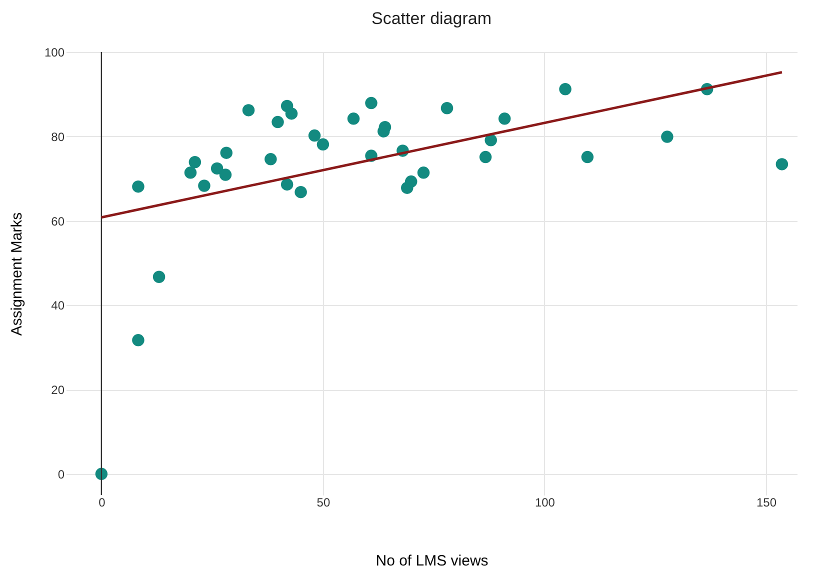 Image resolution: width=817 pixels, height=578 pixels. What do you see at coordinates (432, 561) in the screenshot?
I see `x-axis-title: No of LMS views` at bounding box center [432, 561].